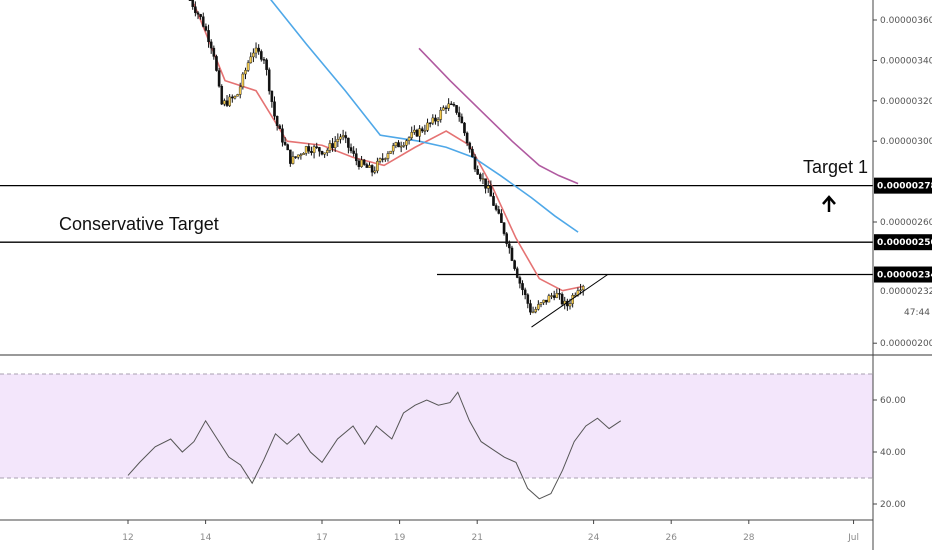  I want to click on conservative-target-label: Conservative Target, so click(139, 224).